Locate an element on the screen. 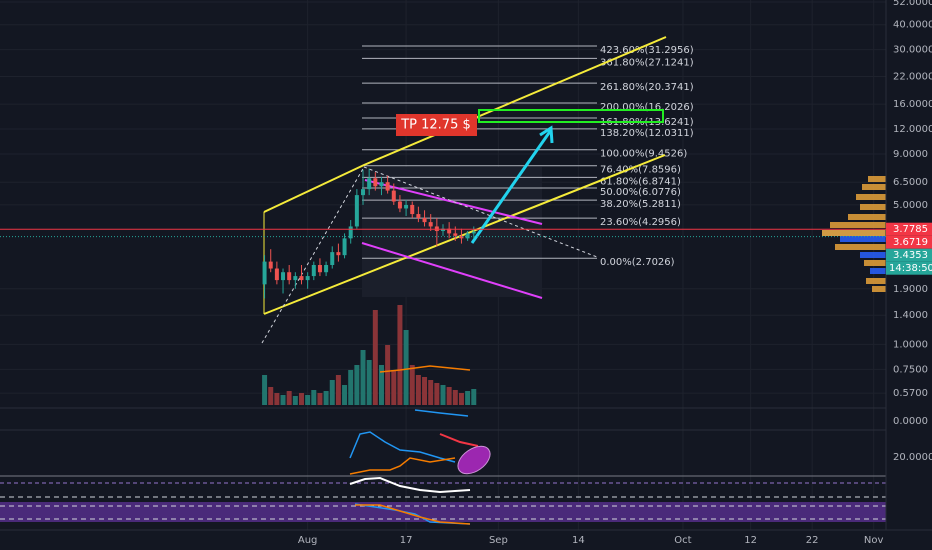 This screenshot has height=550, width=932. fib-label: 38.20%(5.2811) is located at coordinates (640, 204).